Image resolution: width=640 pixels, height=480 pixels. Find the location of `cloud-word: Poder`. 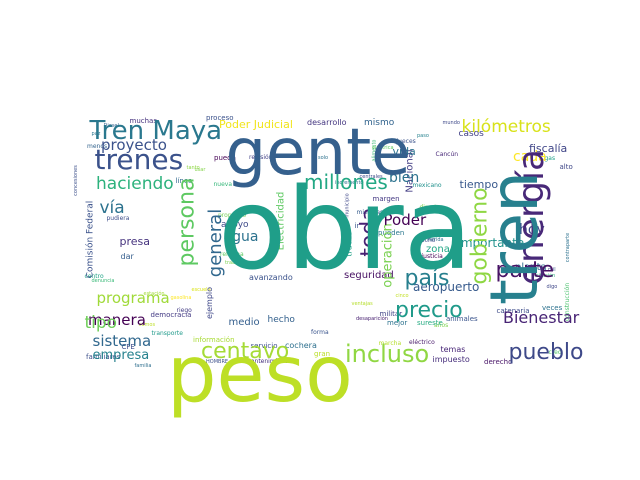

cloud-word: Poder is located at coordinates (405, 219).